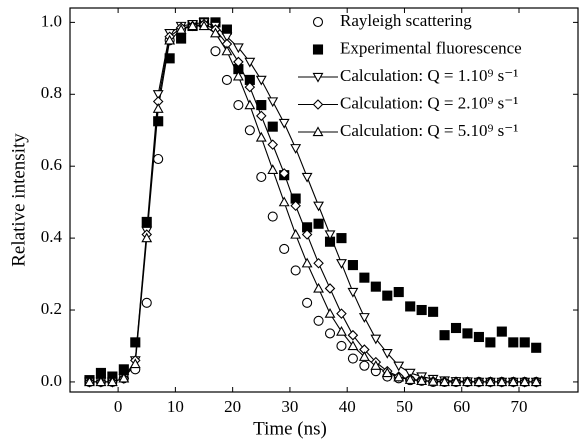  What do you see at coordinates (406, 20) in the screenshot?
I see `legend-label: Rayleigh scattering` at bounding box center [406, 20].